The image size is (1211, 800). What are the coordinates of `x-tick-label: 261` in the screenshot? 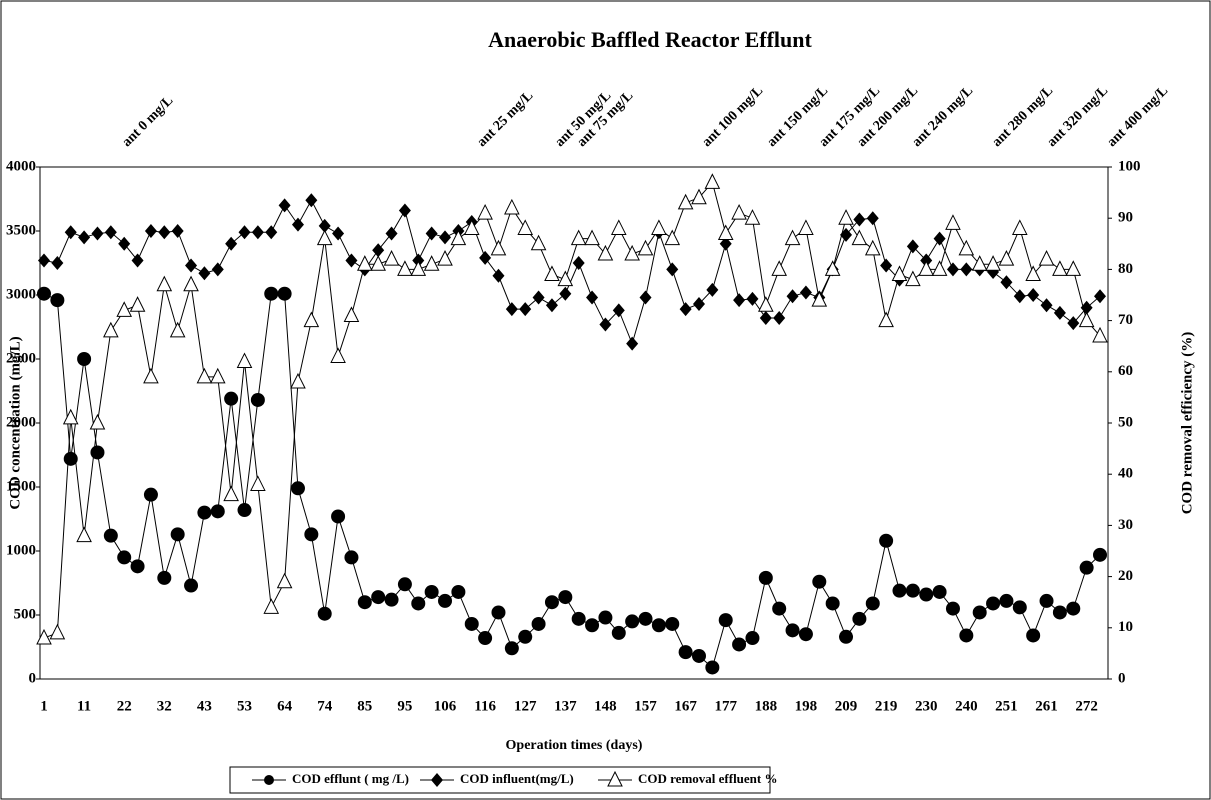 It's located at (1046, 706).